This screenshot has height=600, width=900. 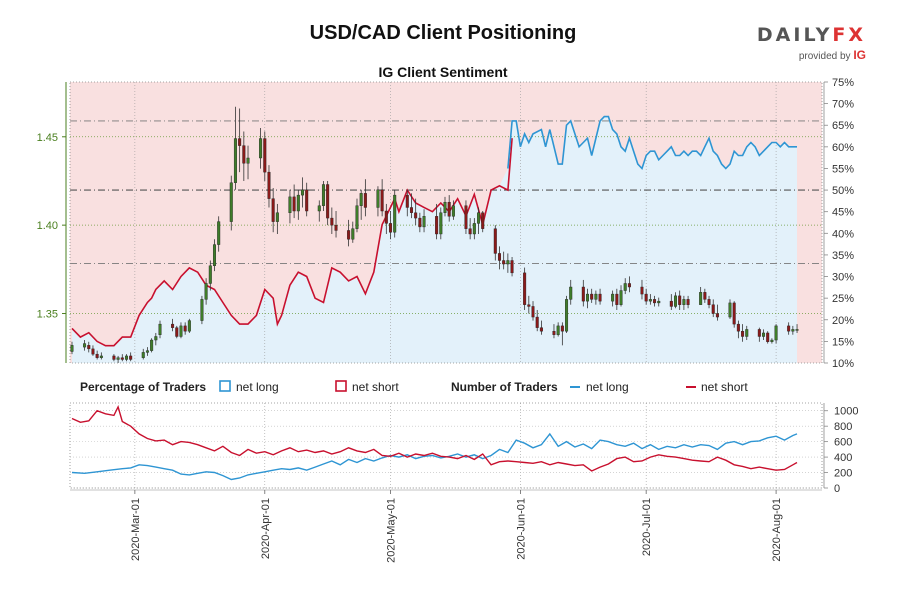 I want to click on chart-title: USD/CAD Client Positioning, so click(x=443, y=33).